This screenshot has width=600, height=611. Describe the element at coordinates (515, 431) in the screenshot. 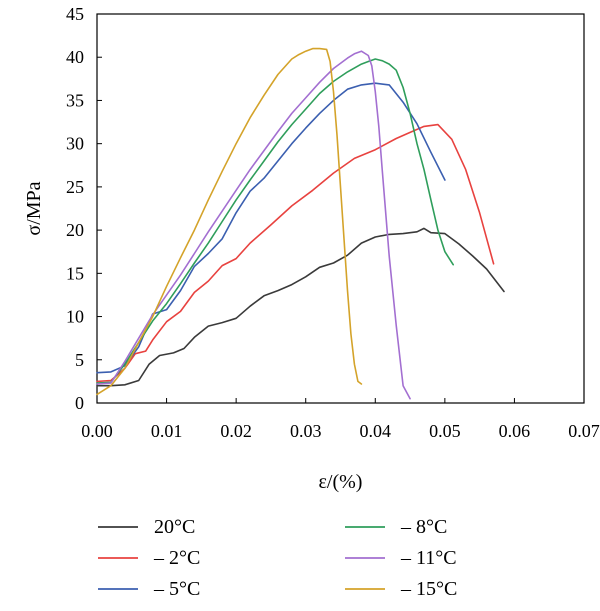

I see `x-tick-label: 0.06` at that location.